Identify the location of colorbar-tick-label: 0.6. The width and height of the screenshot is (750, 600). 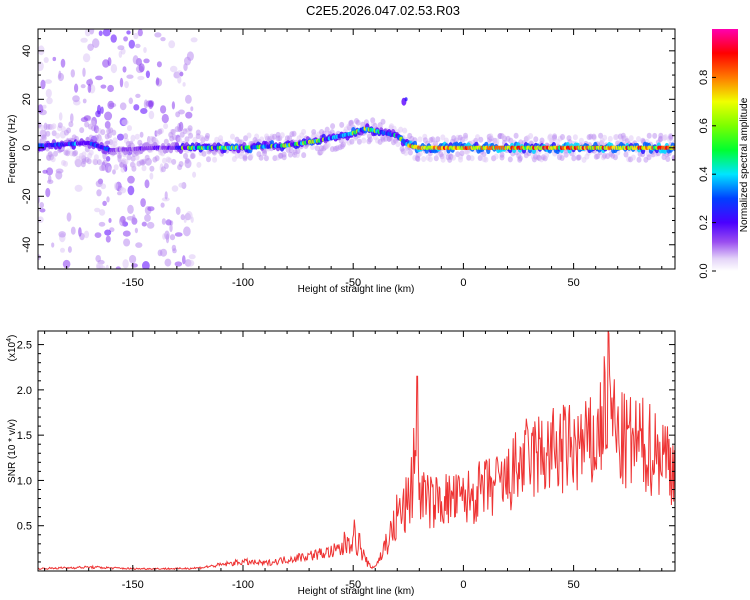
(704, 125).